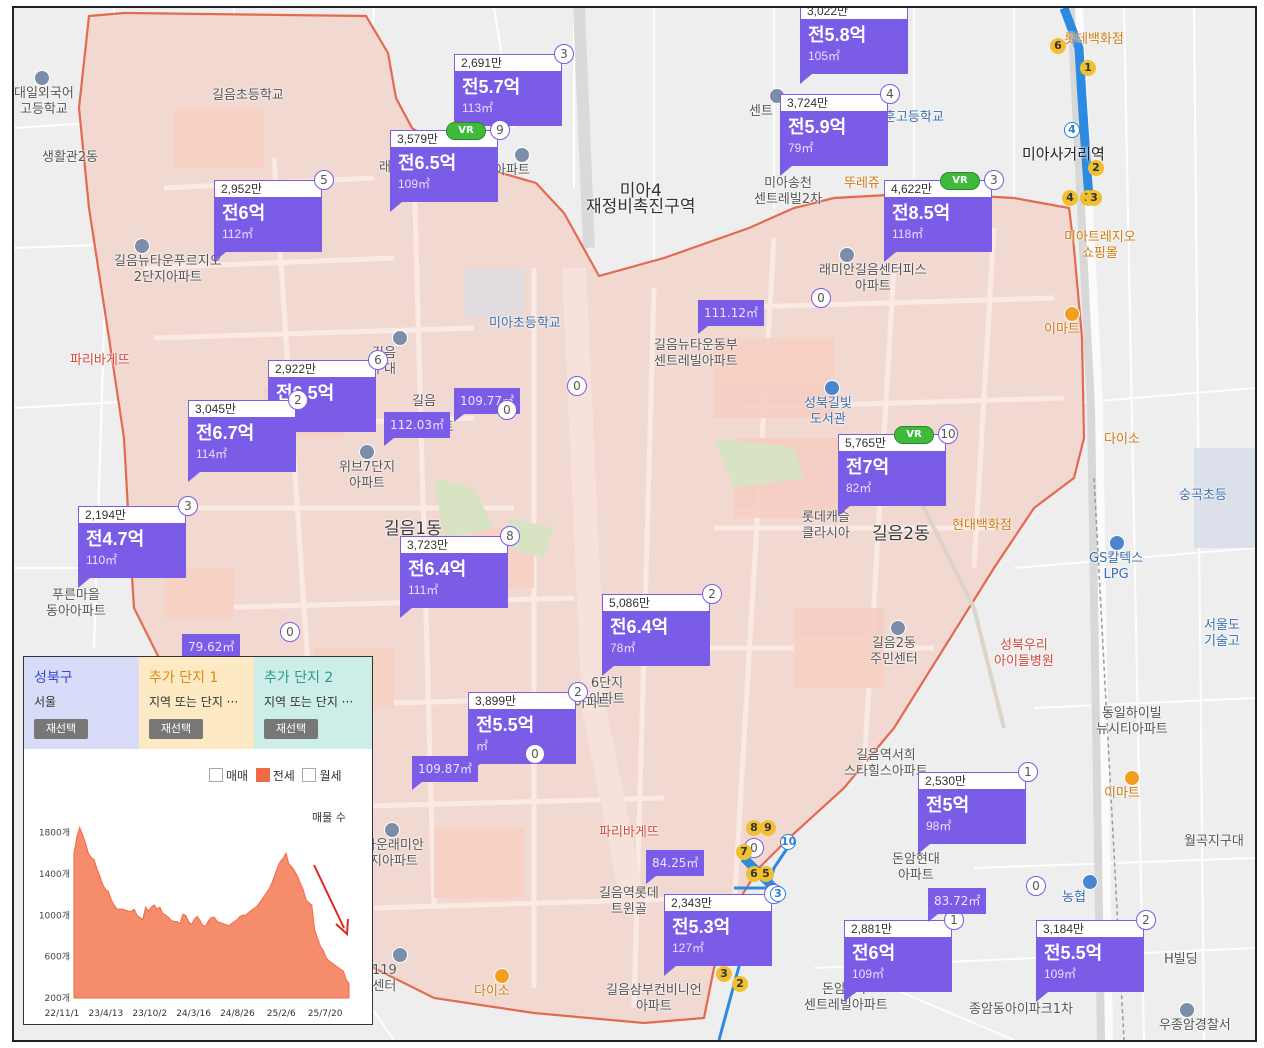 Image resolution: width=1264 pixels, height=1048 pixels. What do you see at coordinates (168, 269) in the screenshot?
I see `place-label: 길음뉴타운푸르지오 2단지아파트` at bounding box center [168, 269].